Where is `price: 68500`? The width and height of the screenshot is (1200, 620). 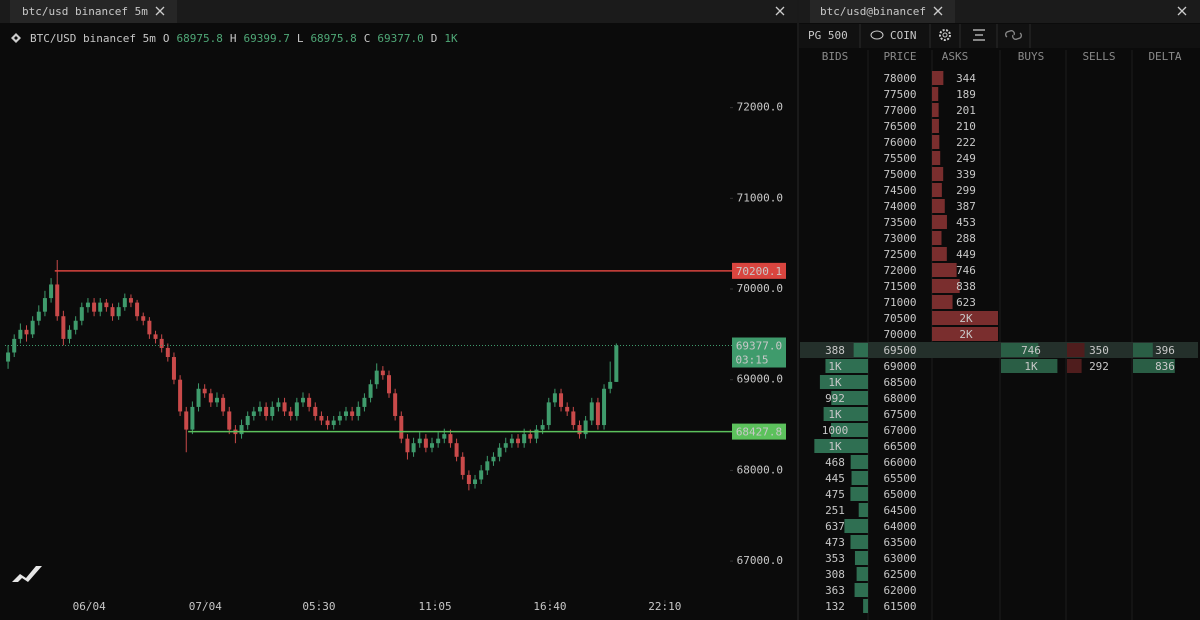 price: 68500 is located at coordinates (899, 382).